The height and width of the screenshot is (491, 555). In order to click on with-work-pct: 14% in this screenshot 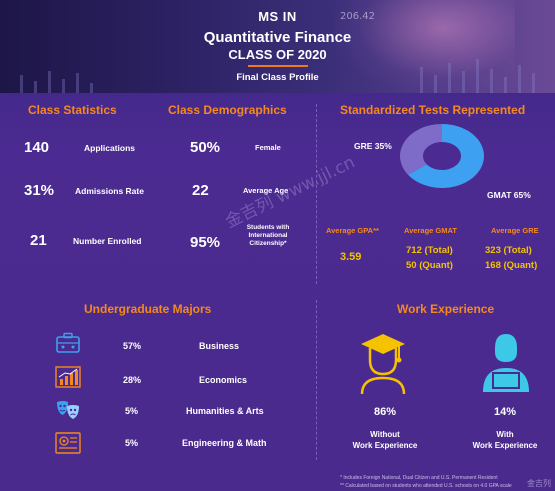, I will do `click(505, 412)`.